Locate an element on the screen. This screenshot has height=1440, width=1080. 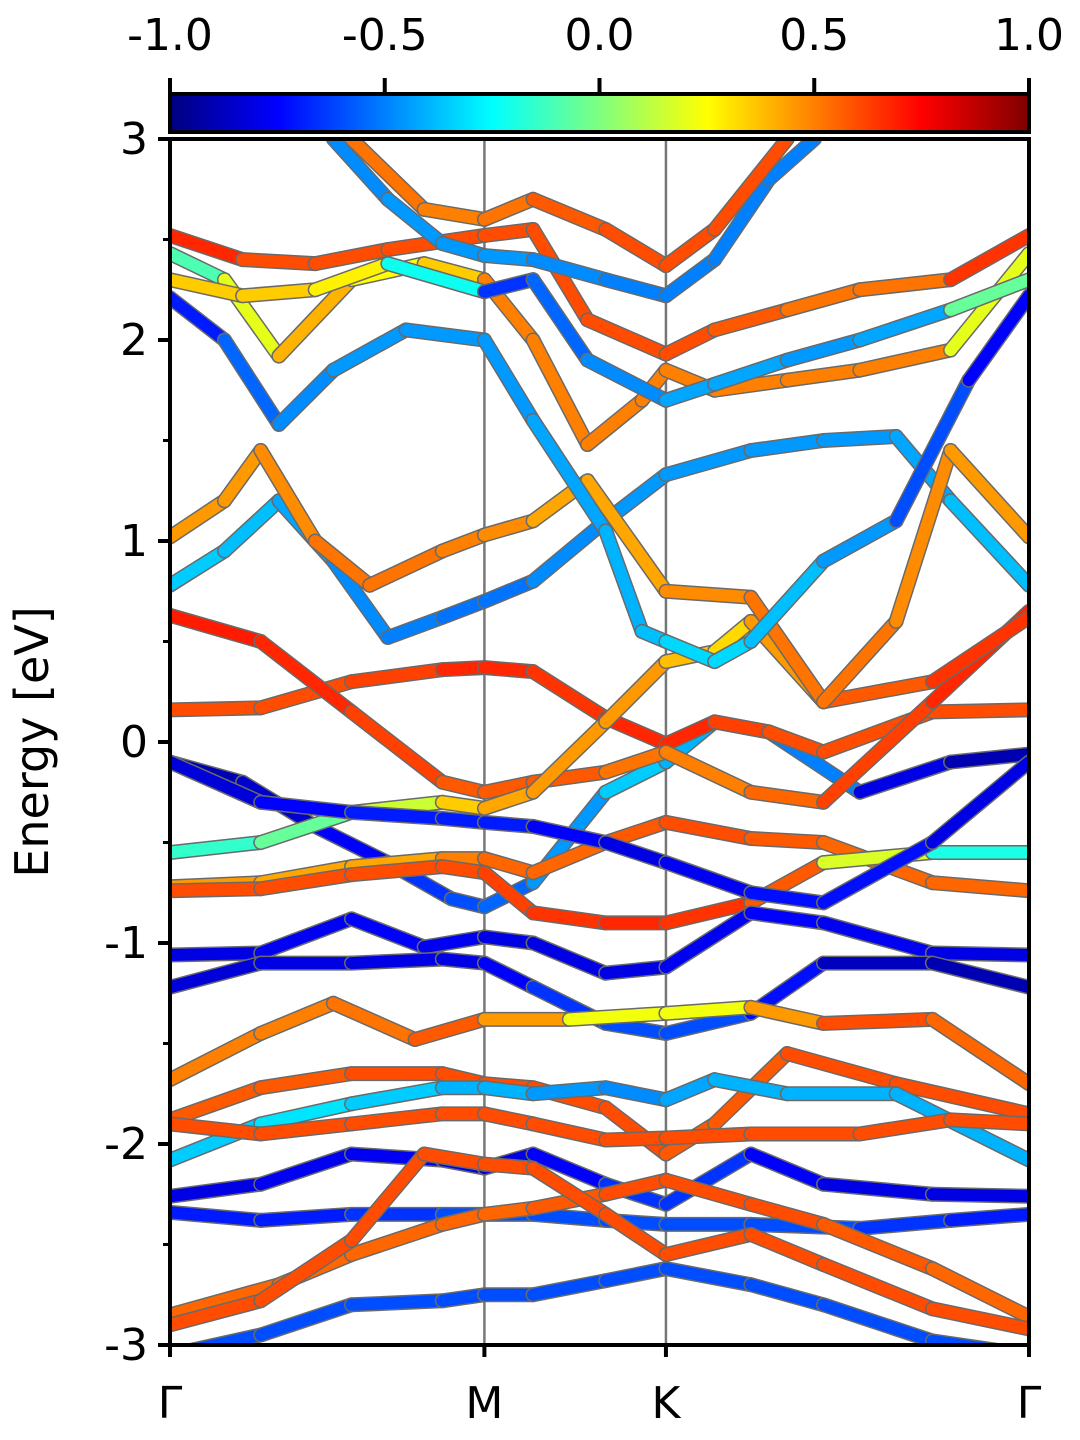
x-tick-label: Γ is located at coordinates (1029, 1403).